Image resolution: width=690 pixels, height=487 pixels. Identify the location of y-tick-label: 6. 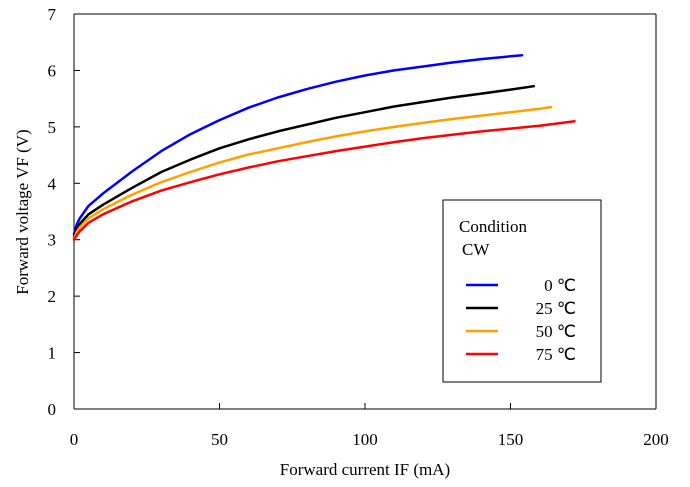
(52, 70).